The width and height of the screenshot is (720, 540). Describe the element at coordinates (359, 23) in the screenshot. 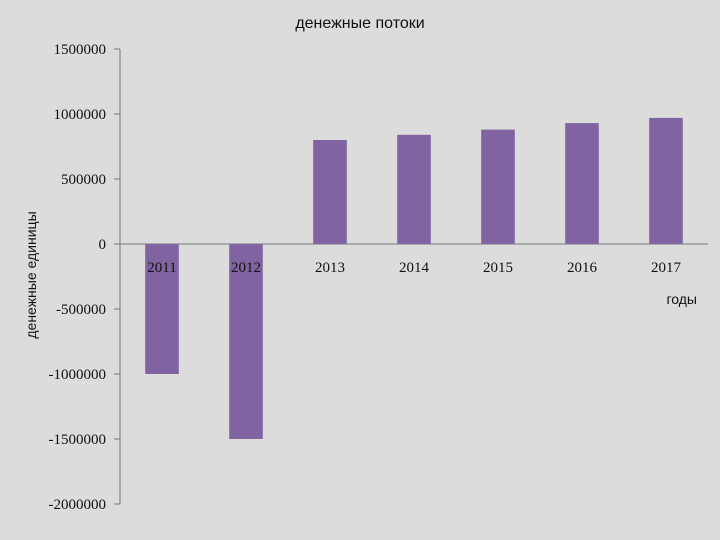

I see `chart-title: денежные потоки` at that location.